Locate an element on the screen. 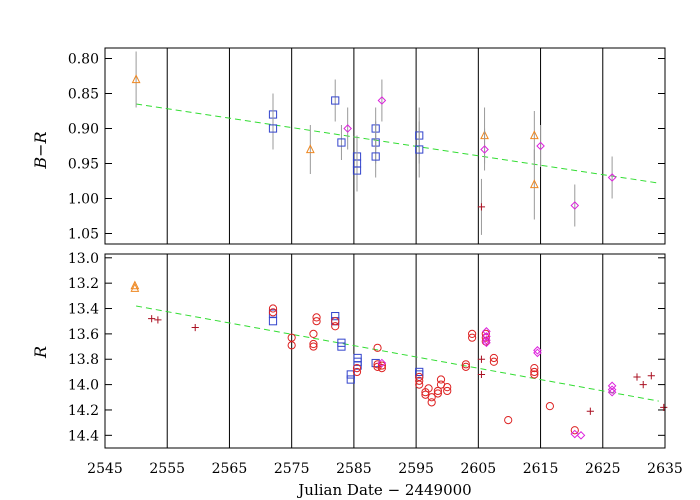 This screenshot has height=500, width=700. top-y-axis-label: B−R is located at coordinates (40, 150).